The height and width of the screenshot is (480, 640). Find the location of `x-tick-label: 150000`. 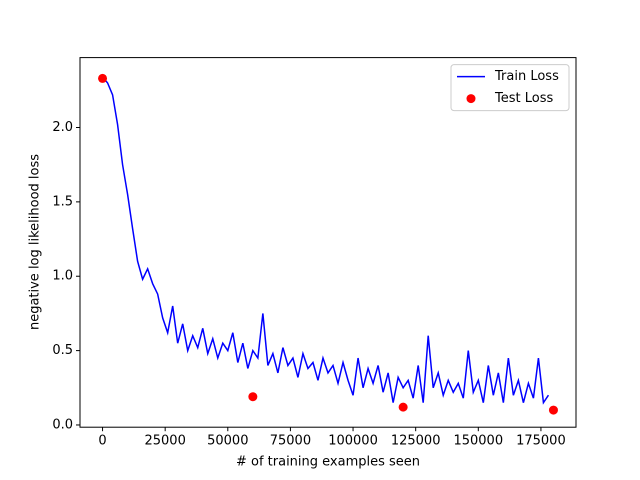

x-tick-label: 150000 is located at coordinates (478, 441).